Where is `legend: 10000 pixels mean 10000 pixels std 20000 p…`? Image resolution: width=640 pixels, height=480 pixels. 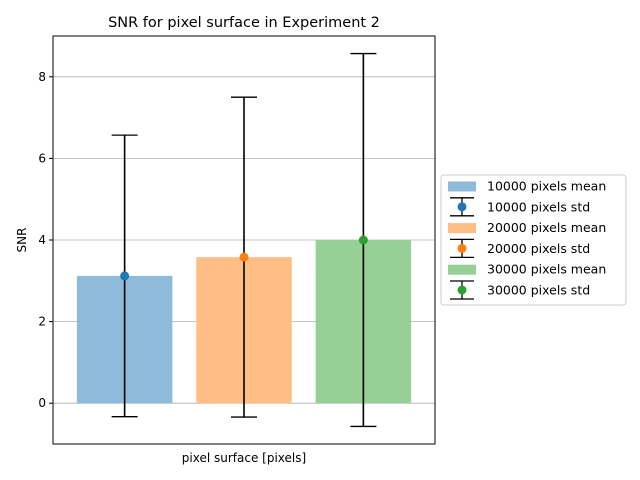
legend: 10000 pixels mean 10000 pixels std 20000 p… is located at coordinates (533, 240).